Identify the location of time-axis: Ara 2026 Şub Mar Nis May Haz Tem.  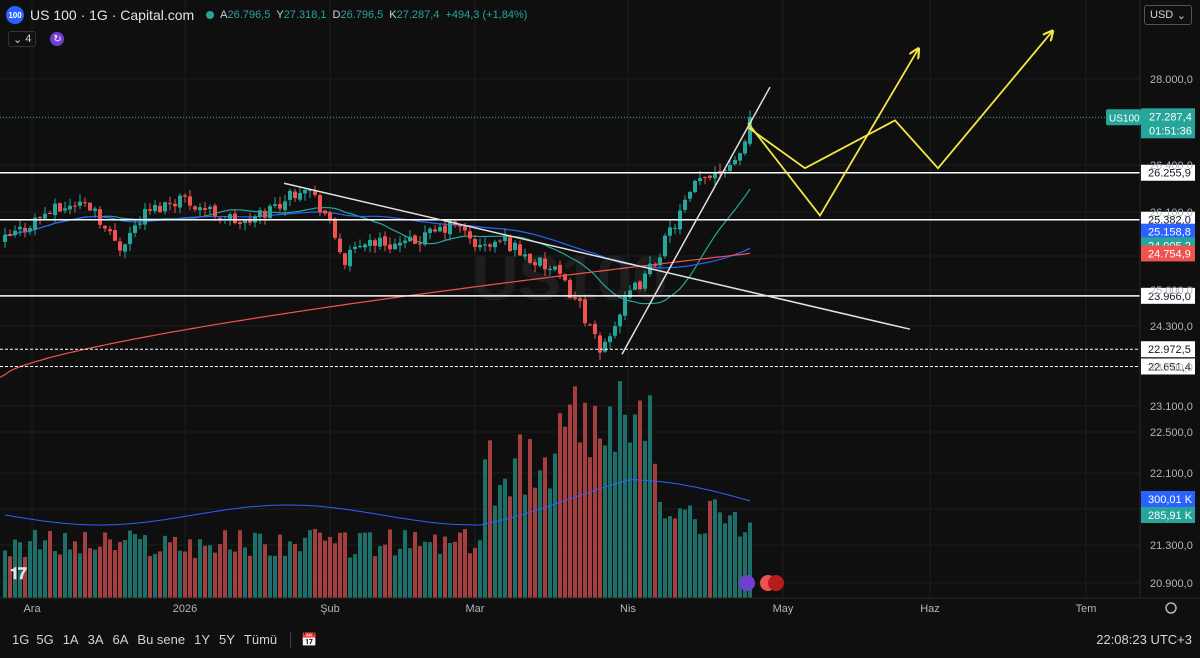
(600, 606).